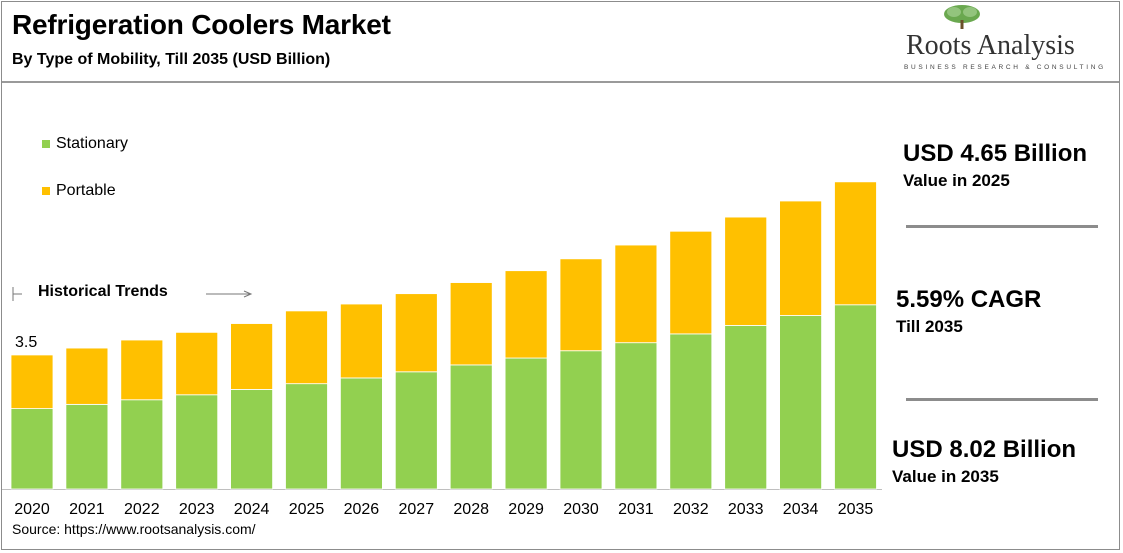 This screenshot has height=553, width=1123. What do you see at coordinates (801, 509) in the screenshot?
I see `x-tick-label-2034: 2034` at bounding box center [801, 509].